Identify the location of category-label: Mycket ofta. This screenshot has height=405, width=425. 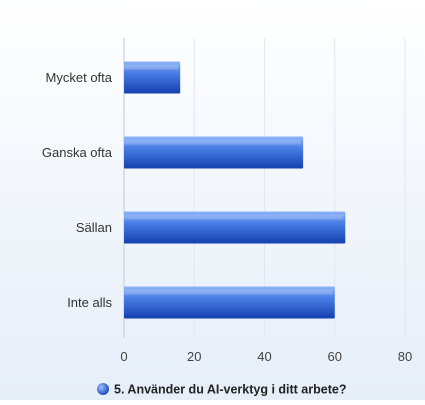
(79, 77).